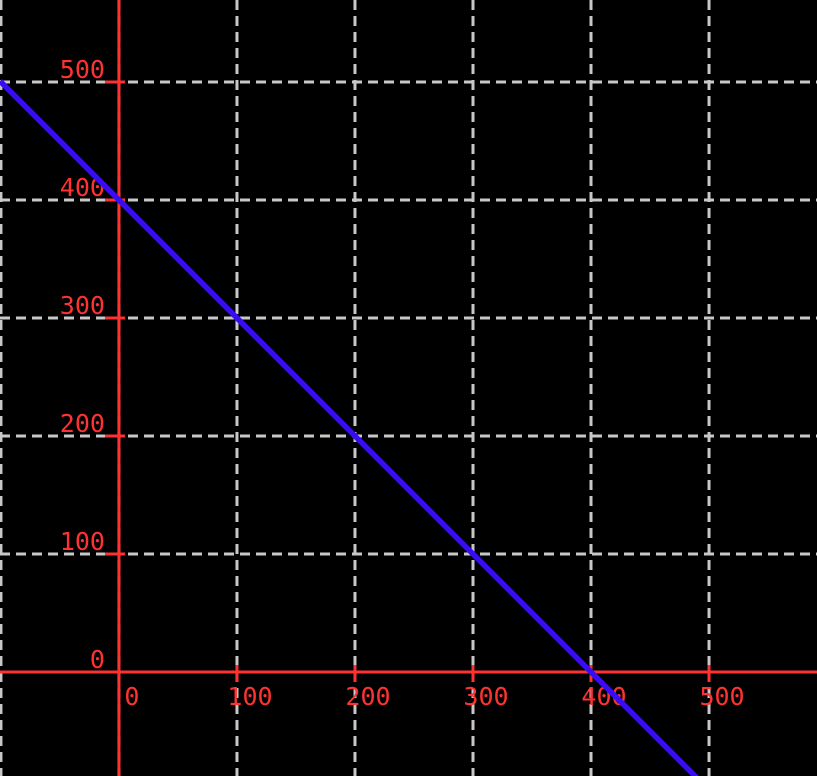 This screenshot has height=776, width=817. Describe the element at coordinates (485, 696) in the screenshot. I see `x-tick-label: 300` at that location.